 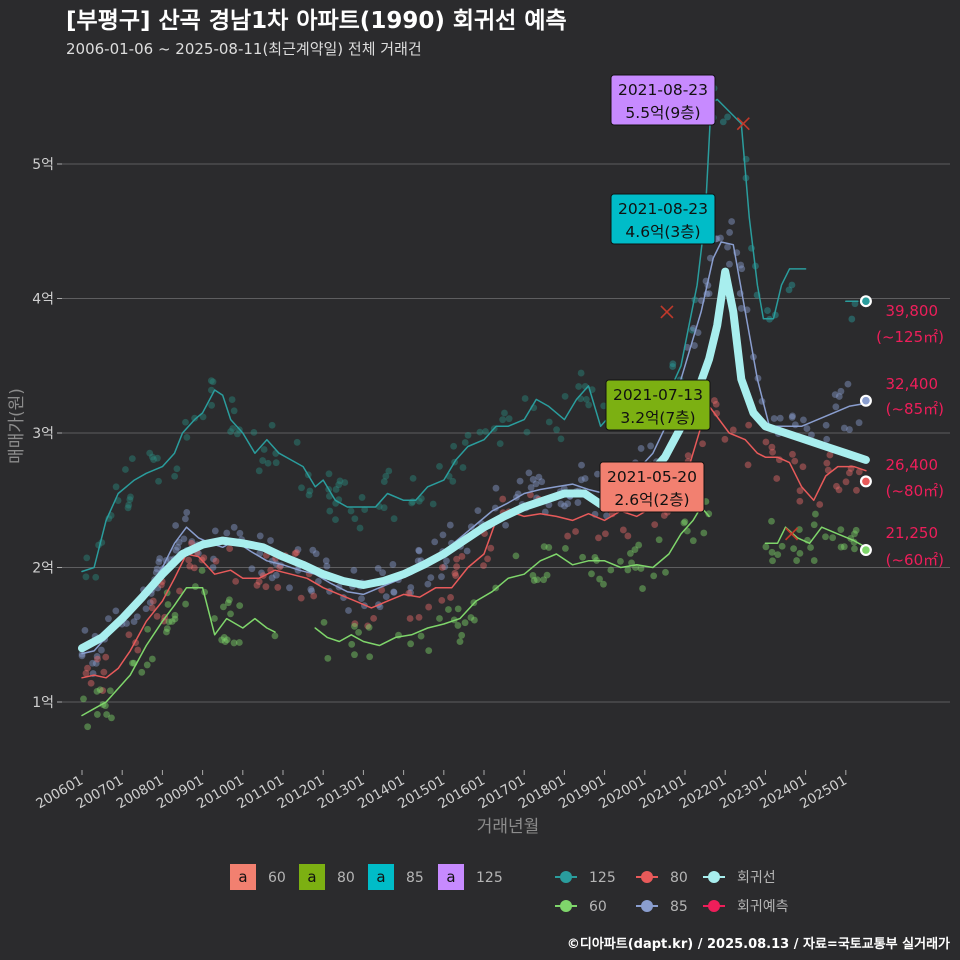 I want to click on end-point-inner, so click(x=866, y=400).